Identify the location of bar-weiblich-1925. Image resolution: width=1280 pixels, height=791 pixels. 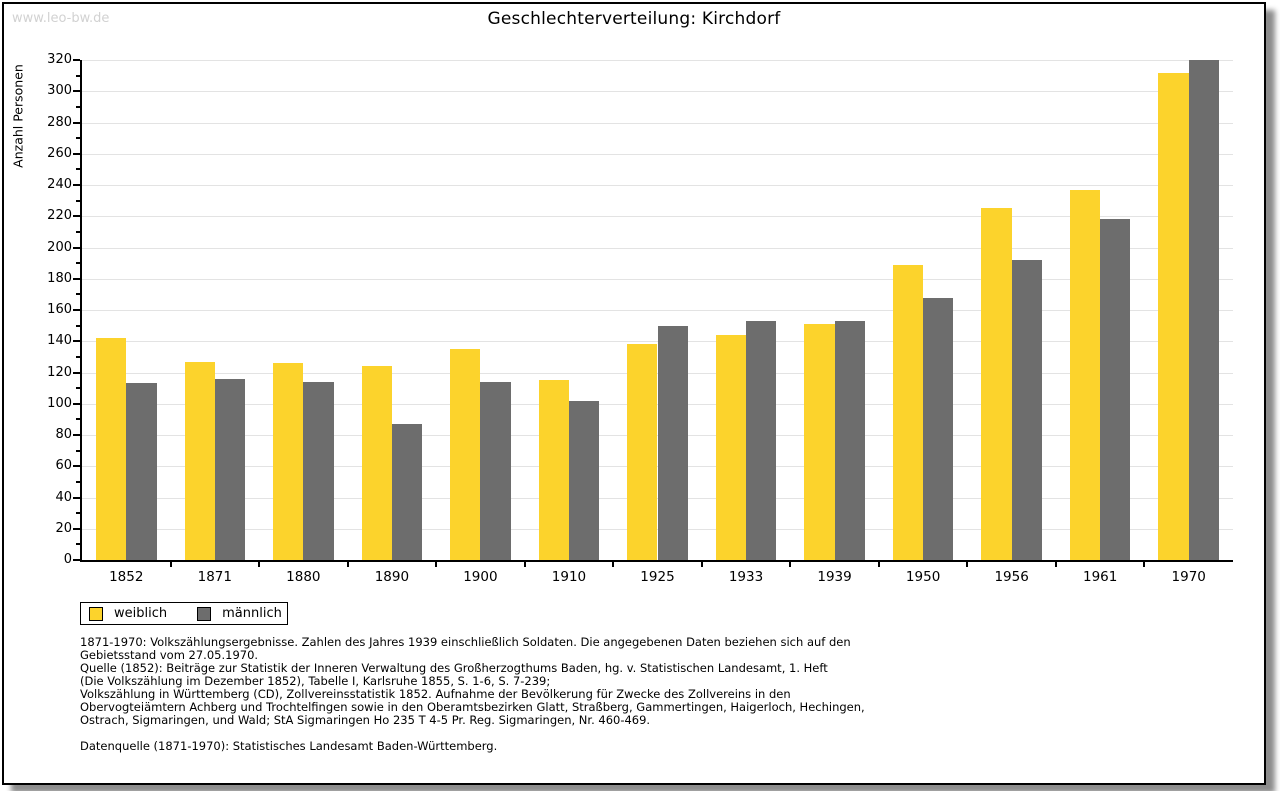
(642, 452).